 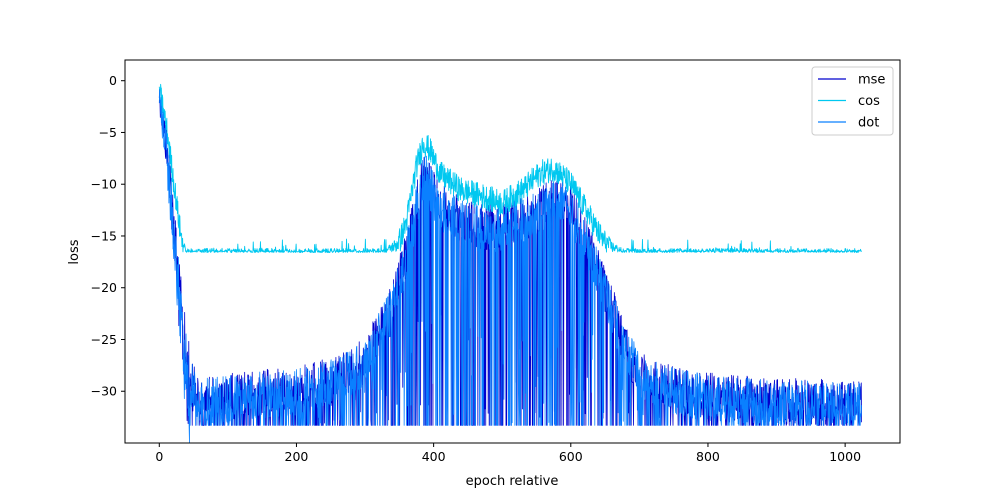 What do you see at coordinates (845, 456) in the screenshot?
I see `x-tick-label: 1000` at bounding box center [845, 456].